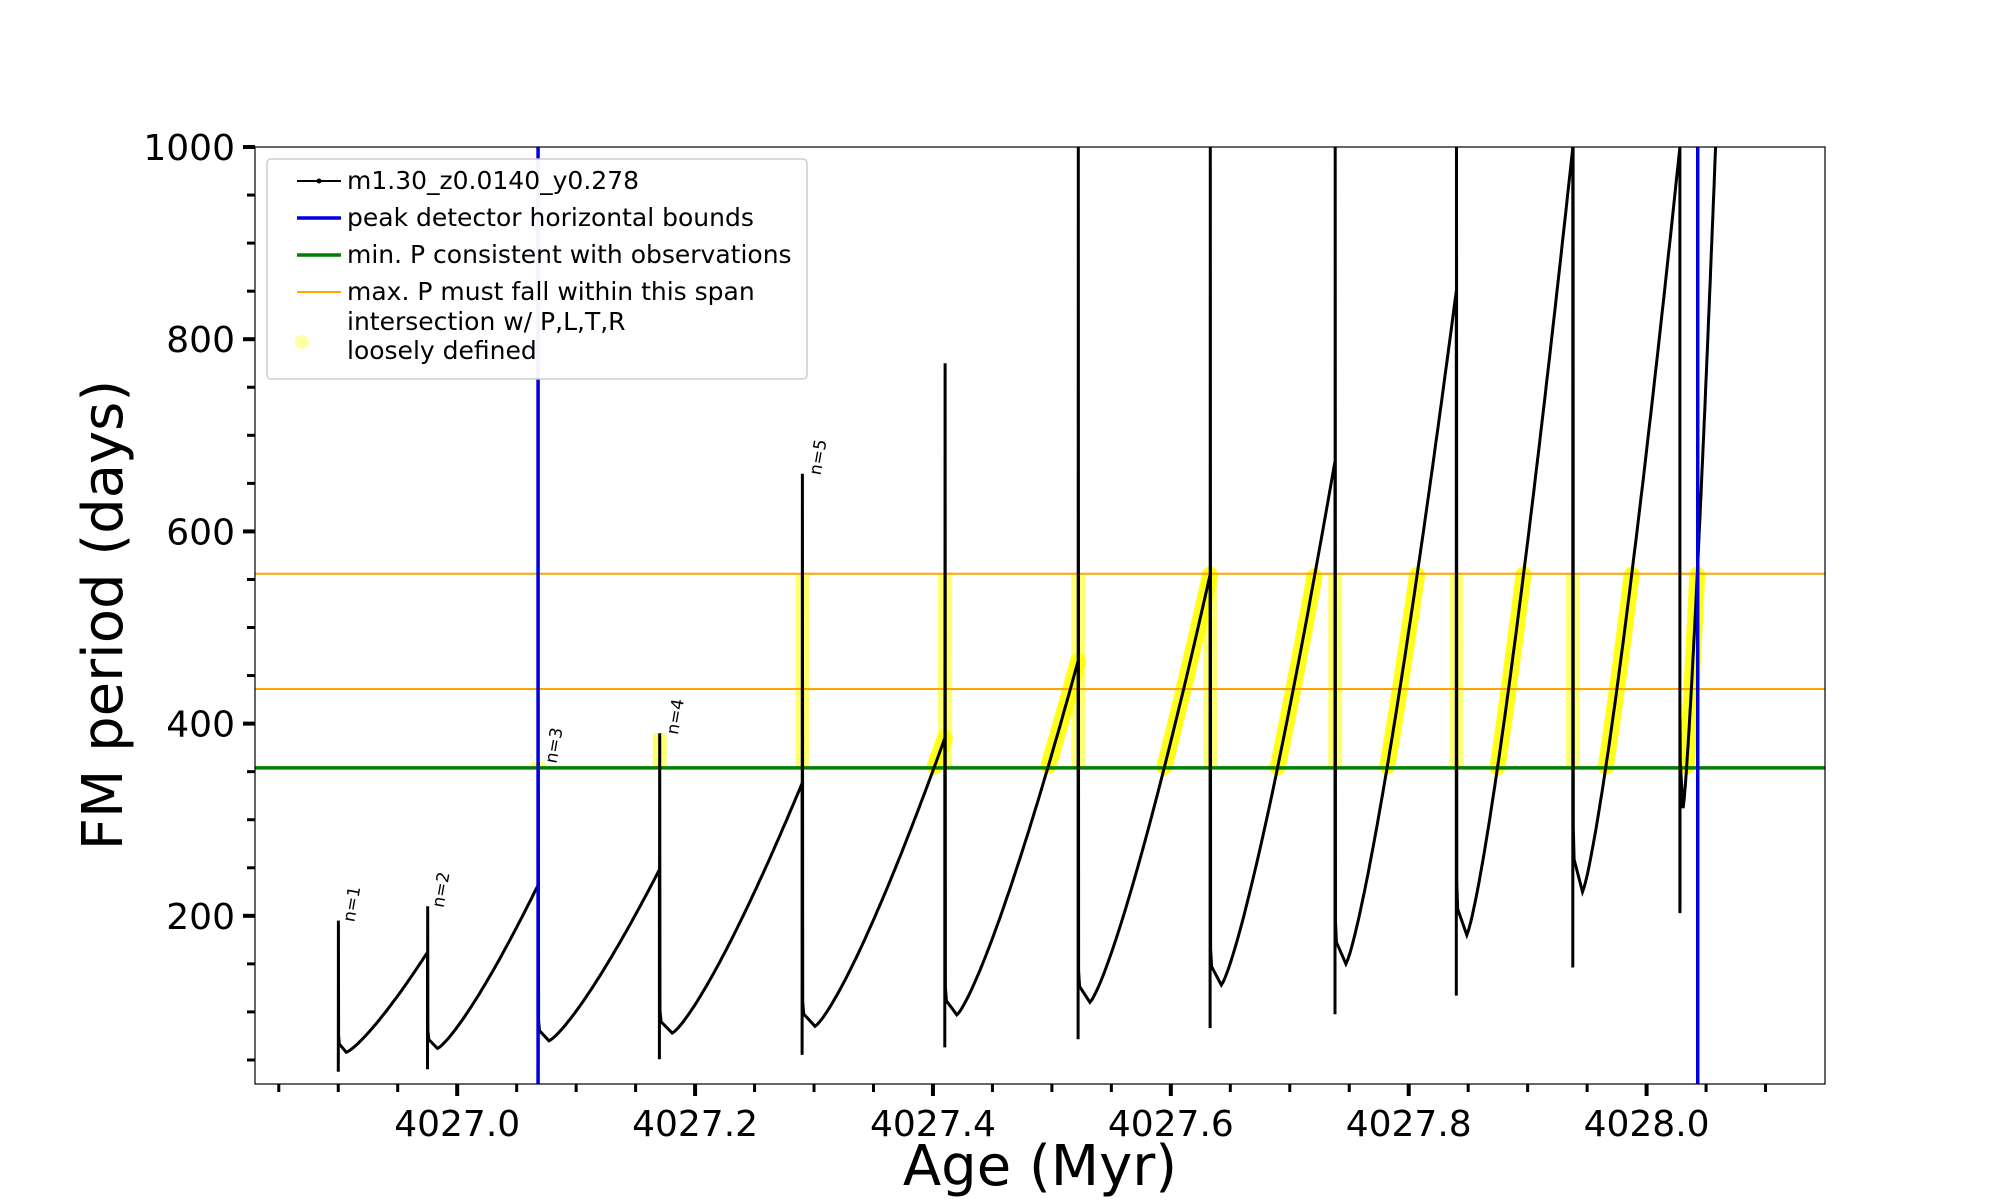 Image resolution: width=2000 pixels, height=1200 pixels. Describe the element at coordinates (1647, 1124) in the screenshot. I see `x-tick-label: 4028.0` at that location.